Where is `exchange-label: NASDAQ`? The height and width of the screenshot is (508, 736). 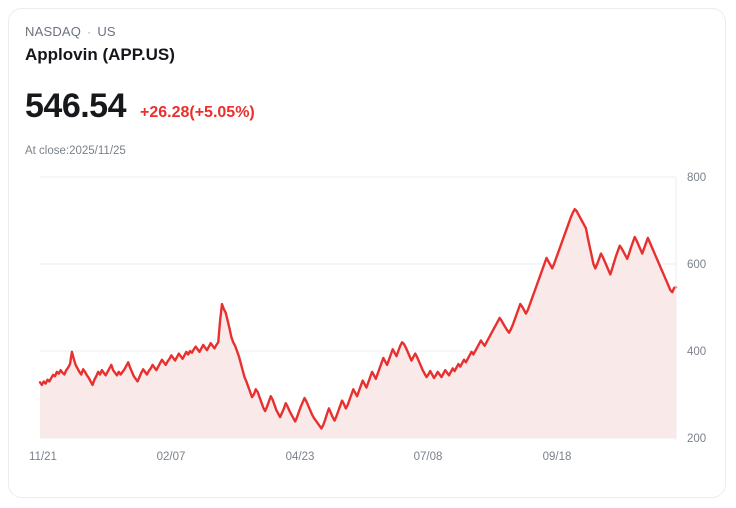 exchange-label: NASDAQ is located at coordinates (53, 31).